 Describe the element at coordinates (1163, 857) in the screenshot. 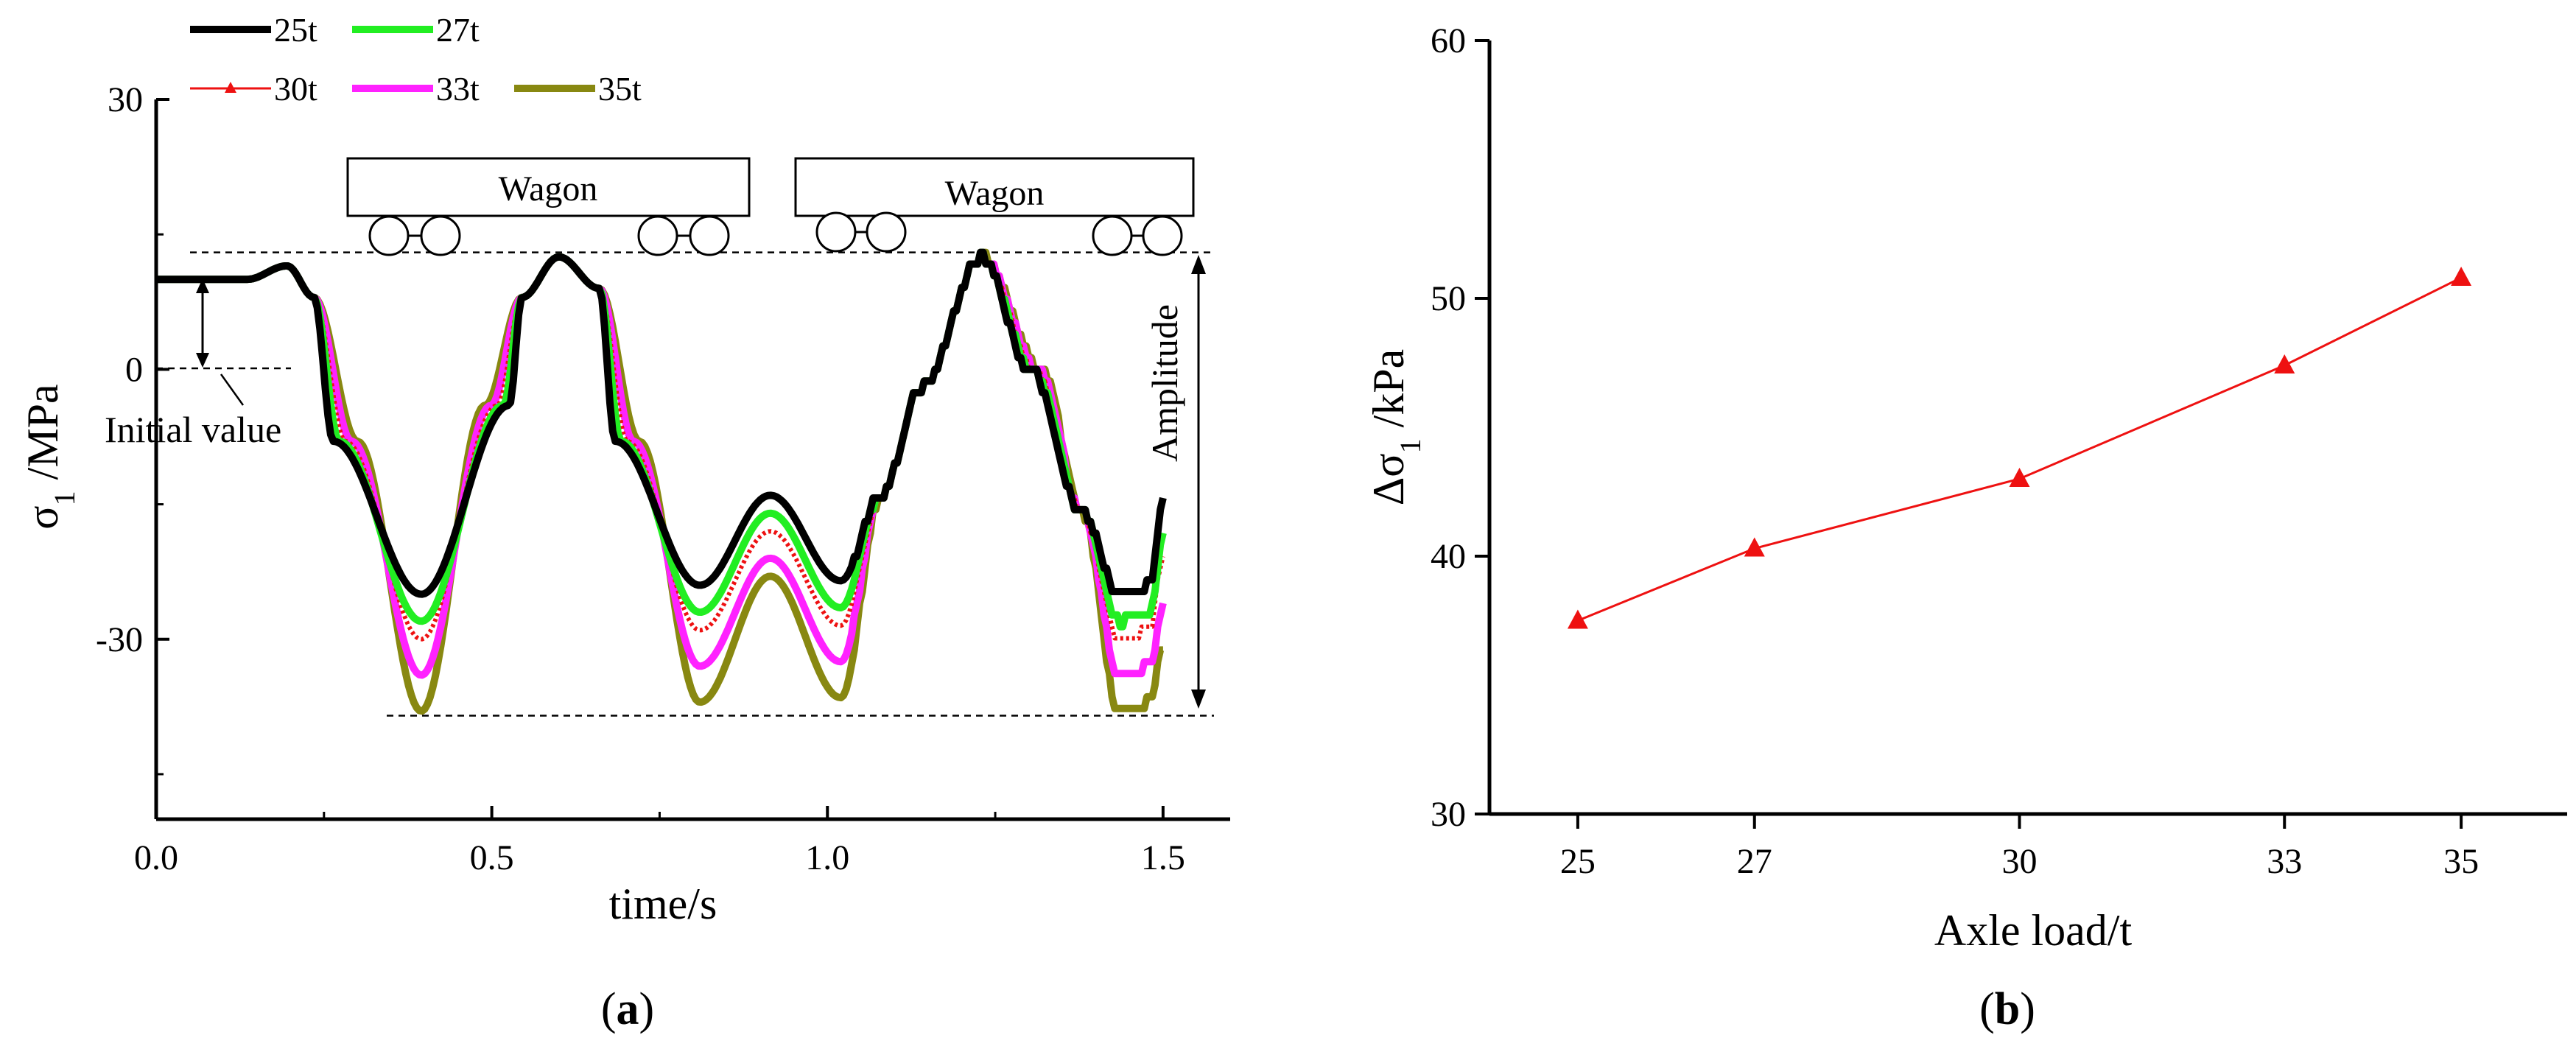

I see `x-tick-label: 1.5` at that location.